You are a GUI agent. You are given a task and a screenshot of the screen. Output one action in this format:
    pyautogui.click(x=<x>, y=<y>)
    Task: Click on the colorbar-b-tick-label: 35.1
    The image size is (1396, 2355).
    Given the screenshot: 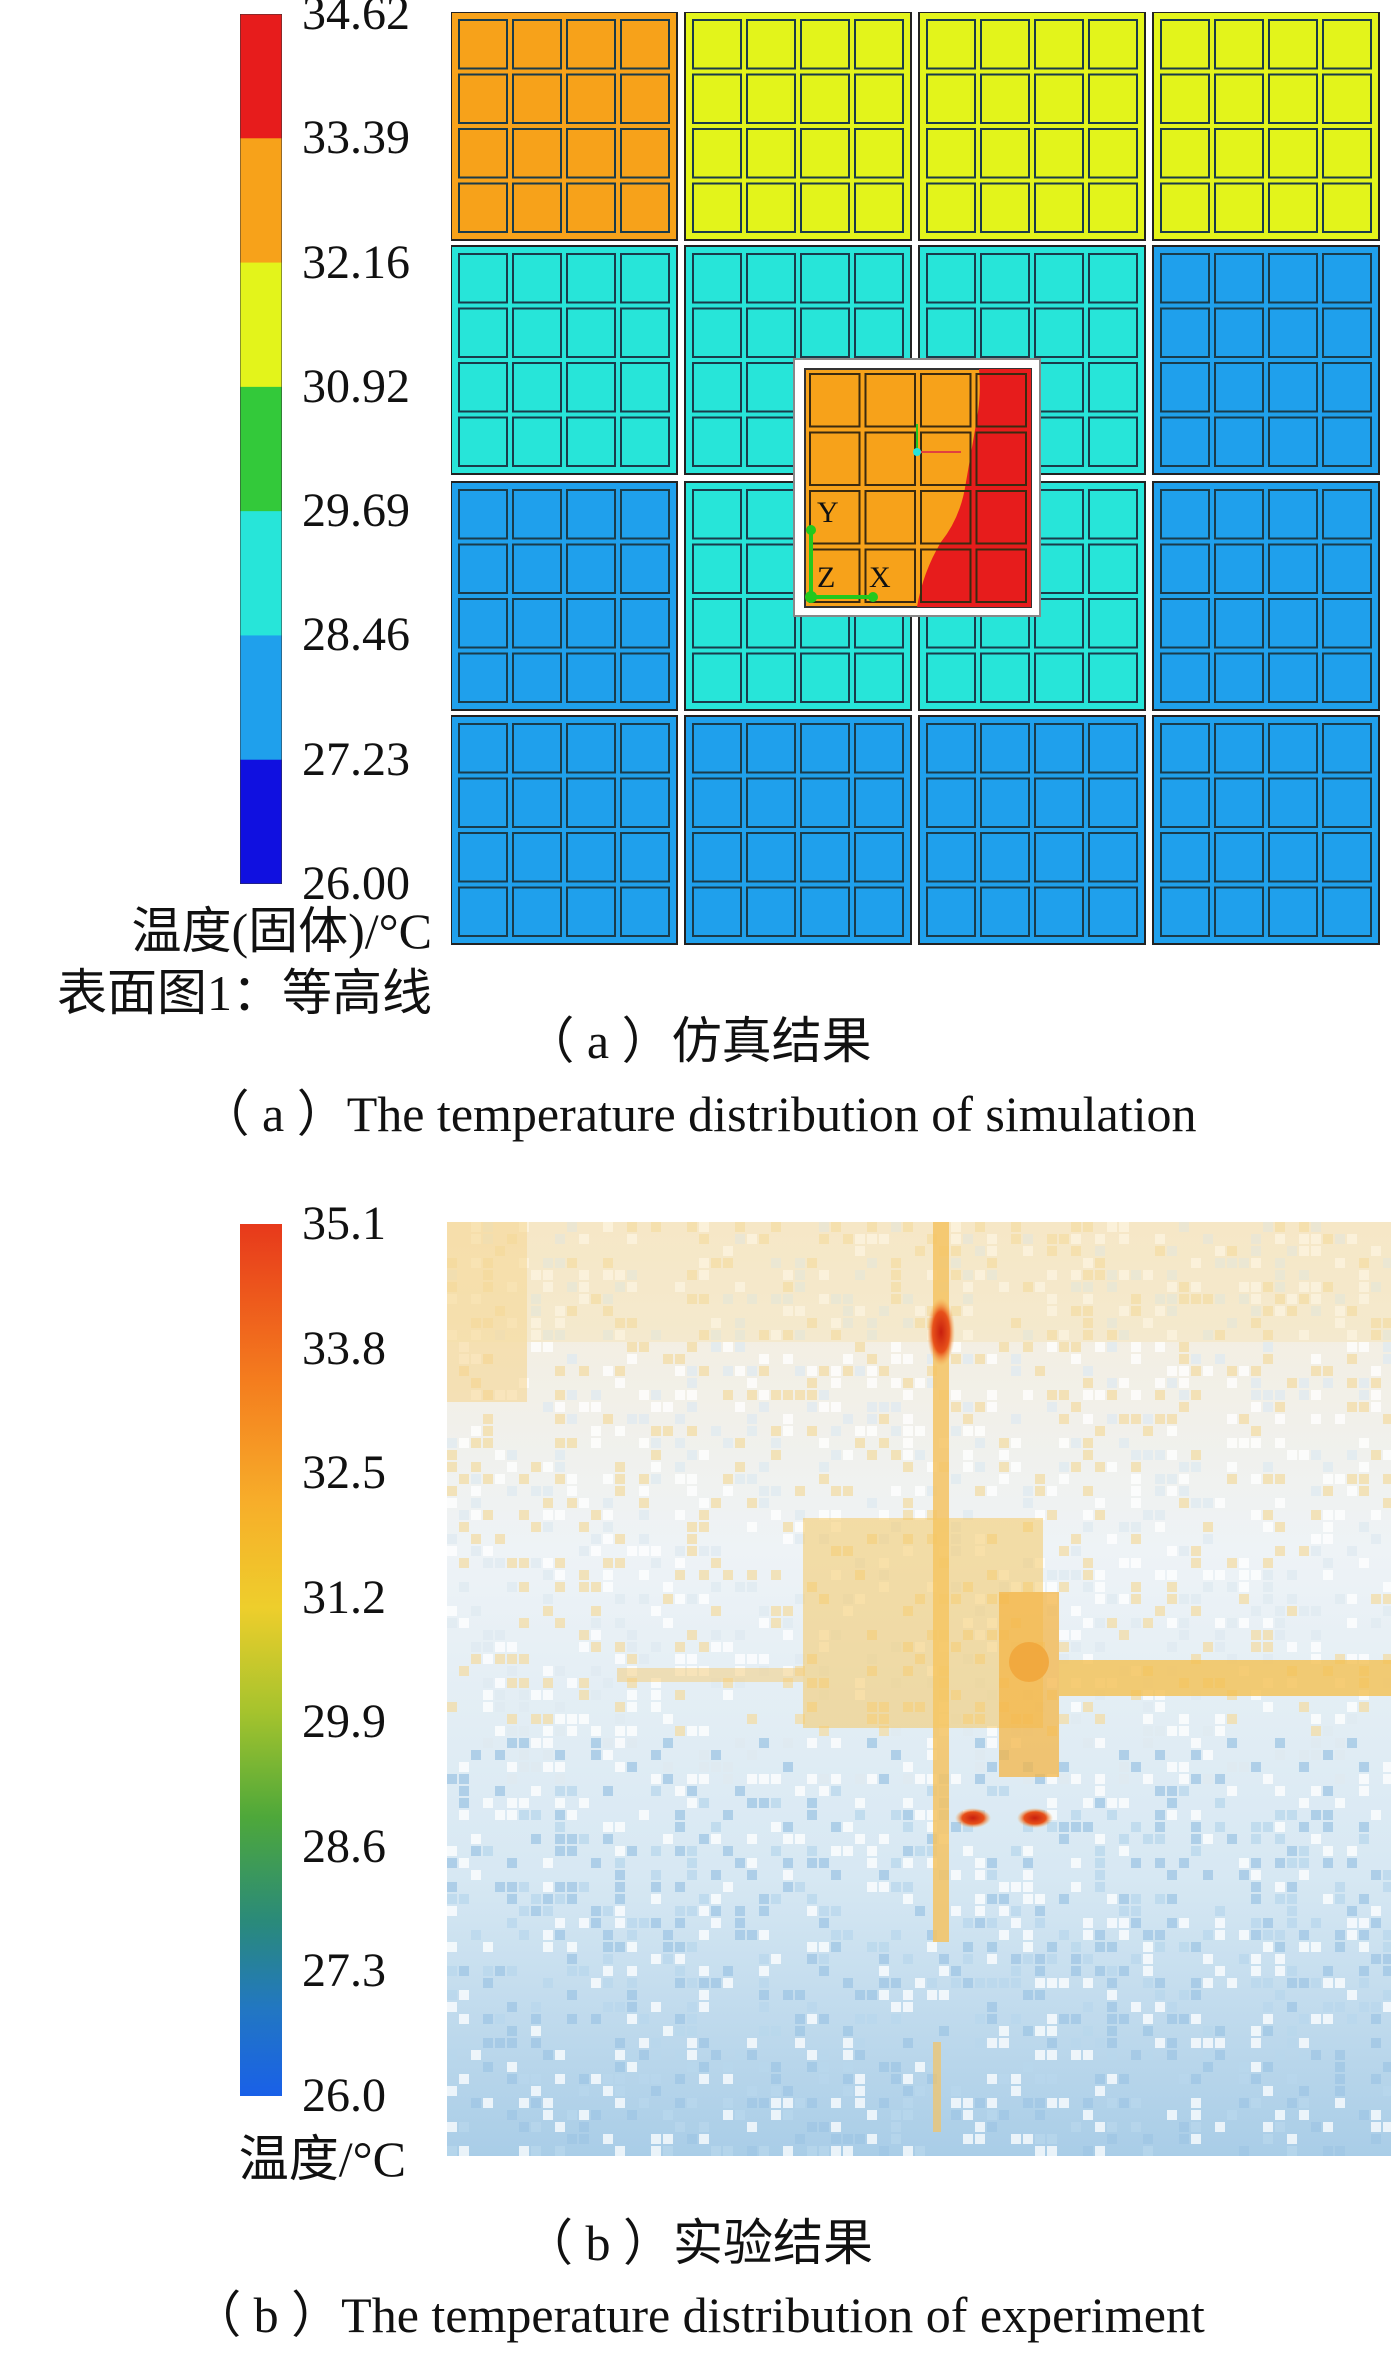 What is the action you would take?
    pyautogui.click(x=344, y=1223)
    